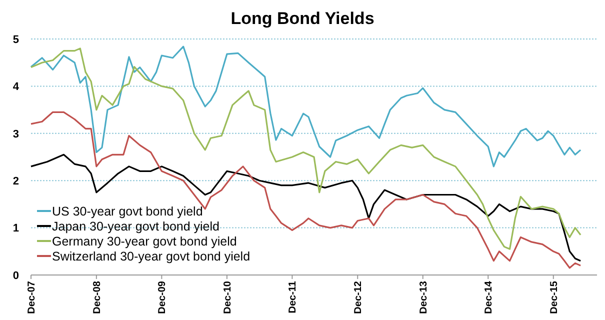  What do you see at coordinates (162, 297) in the screenshot?
I see `x-tick-label: Dec-09` at bounding box center [162, 297].